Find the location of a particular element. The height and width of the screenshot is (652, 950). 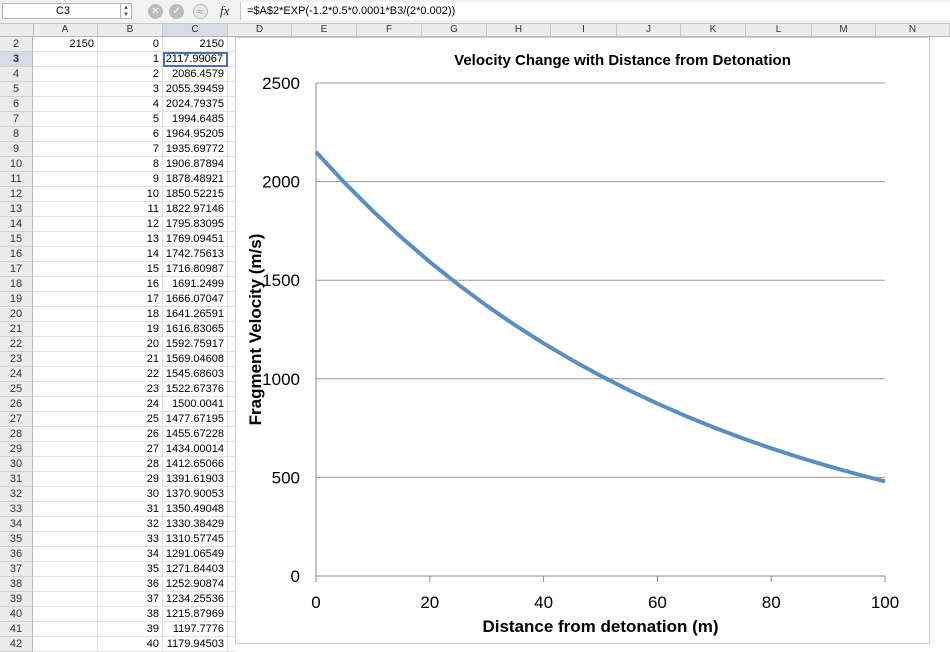

cell-d42 is located at coordinates (231, 644).